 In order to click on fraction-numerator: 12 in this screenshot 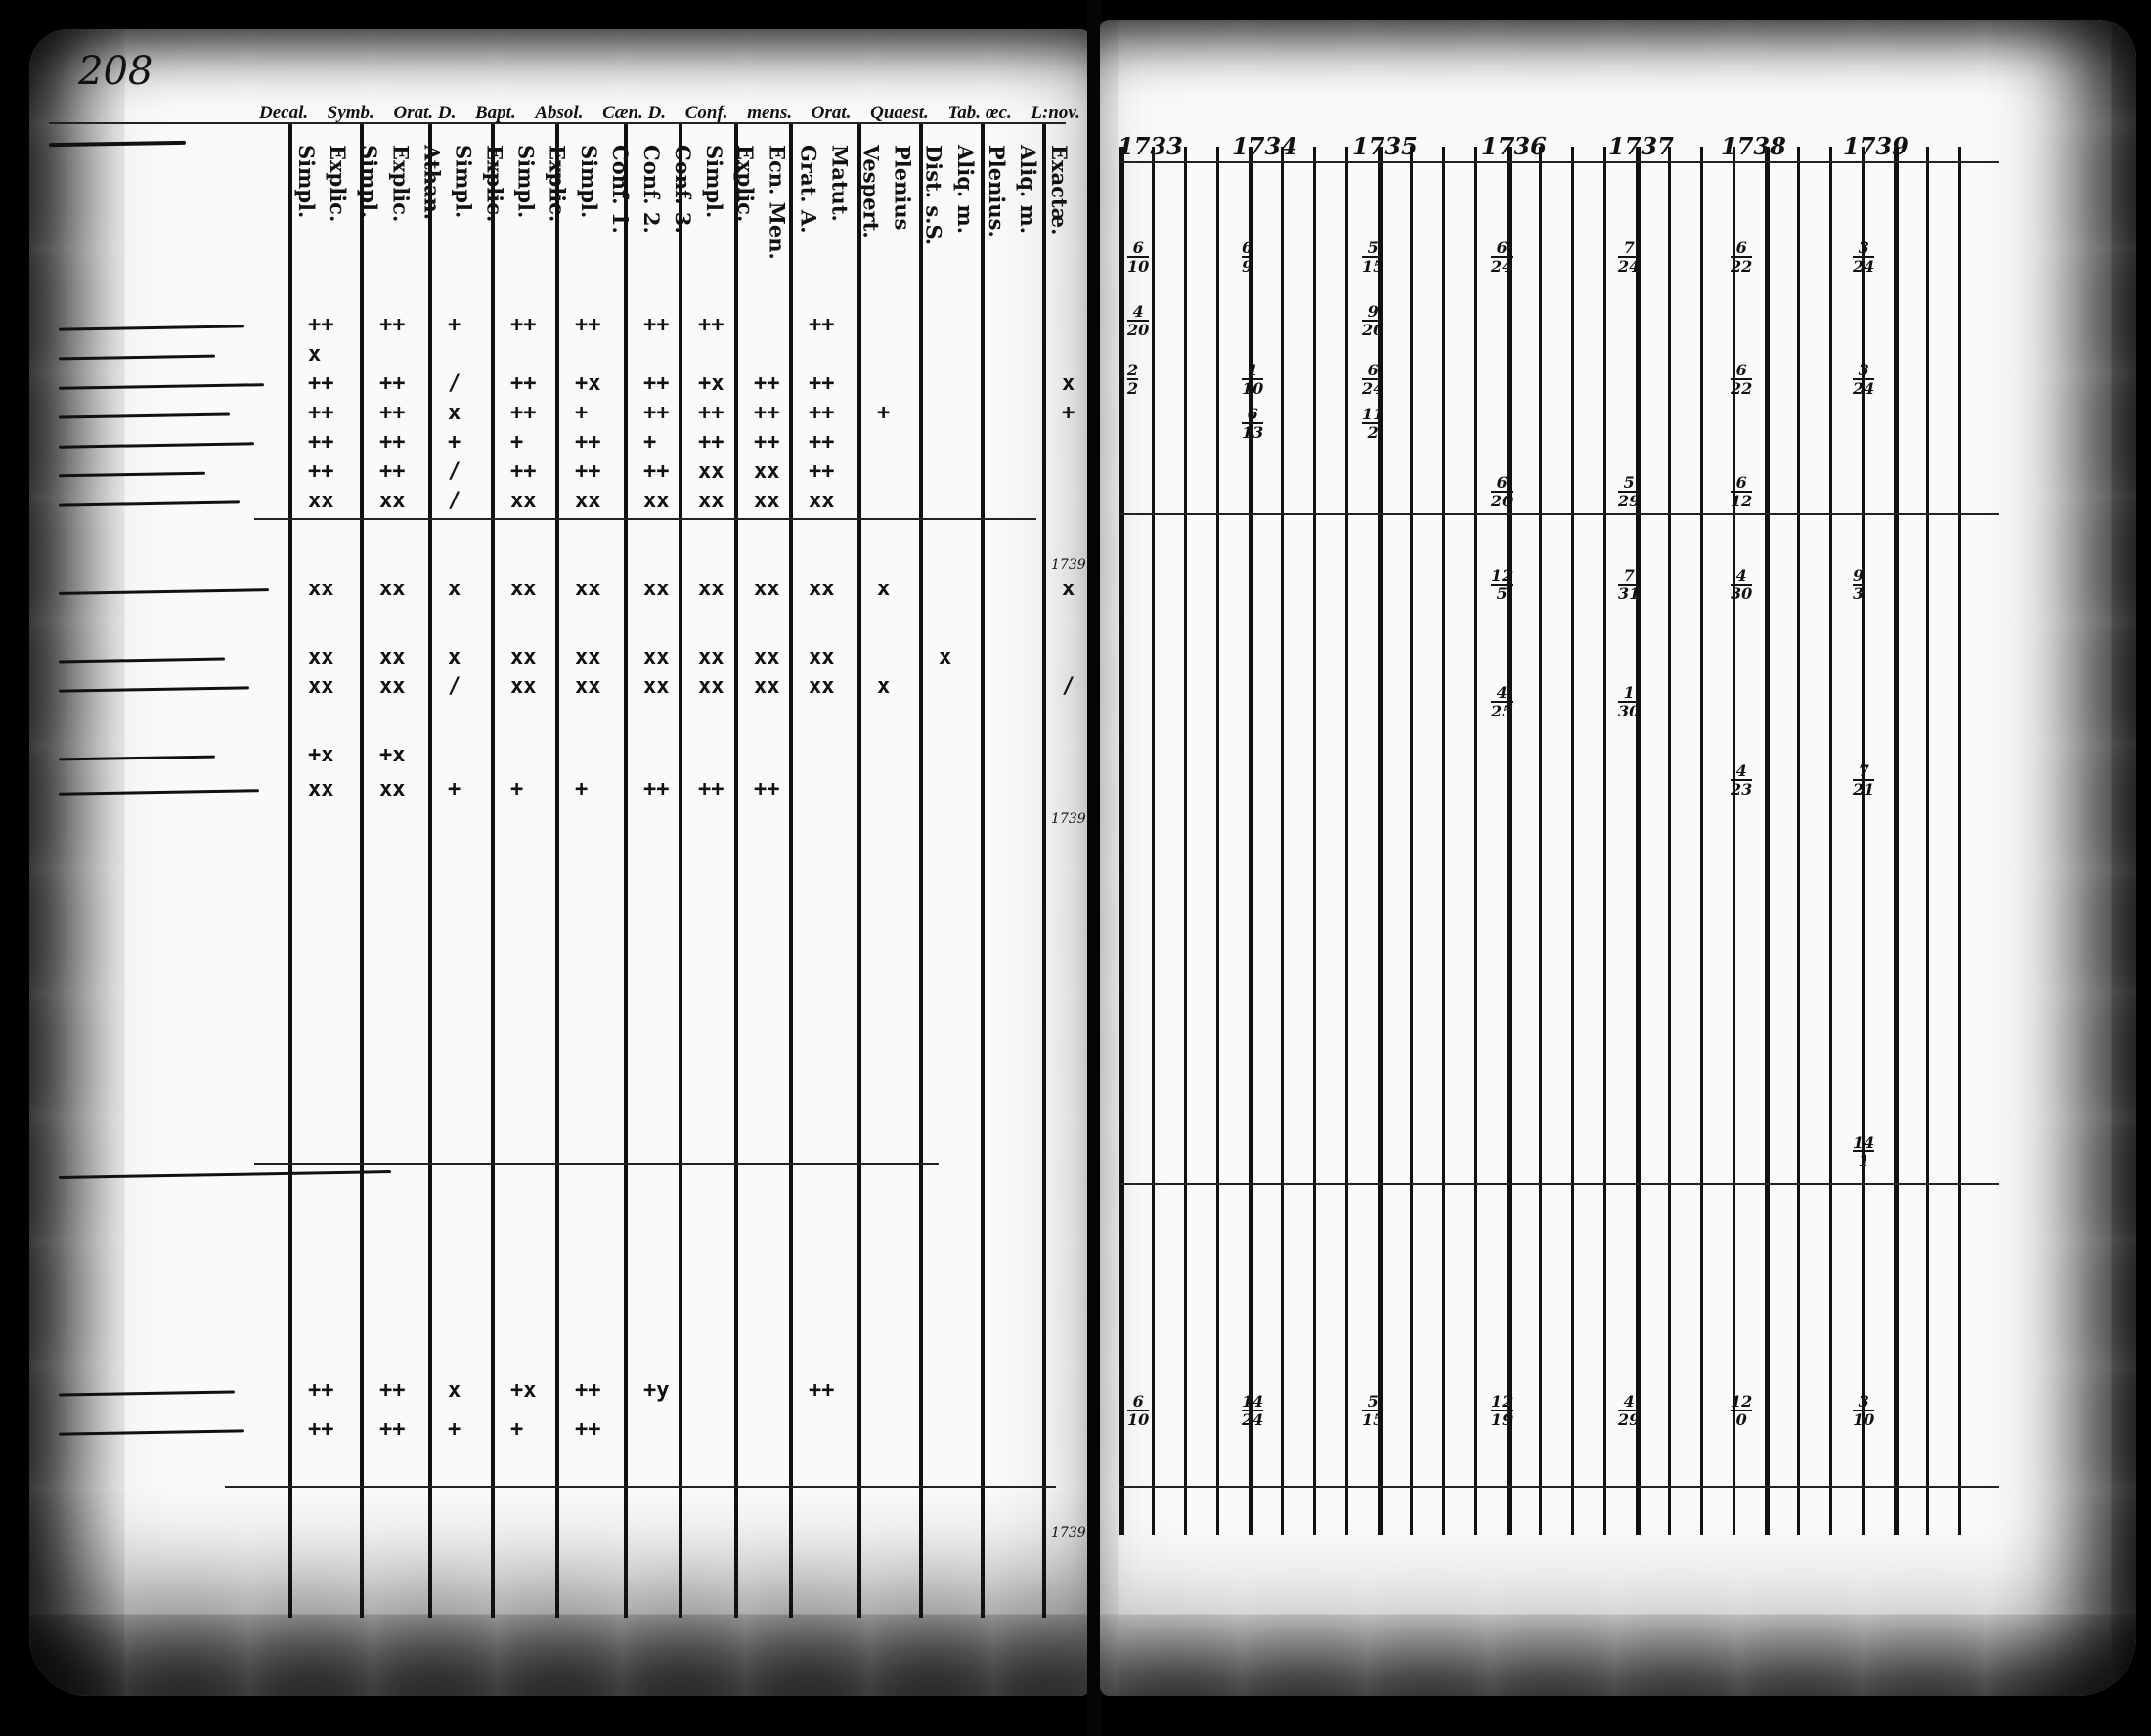, I will do `click(1742, 1401)`.